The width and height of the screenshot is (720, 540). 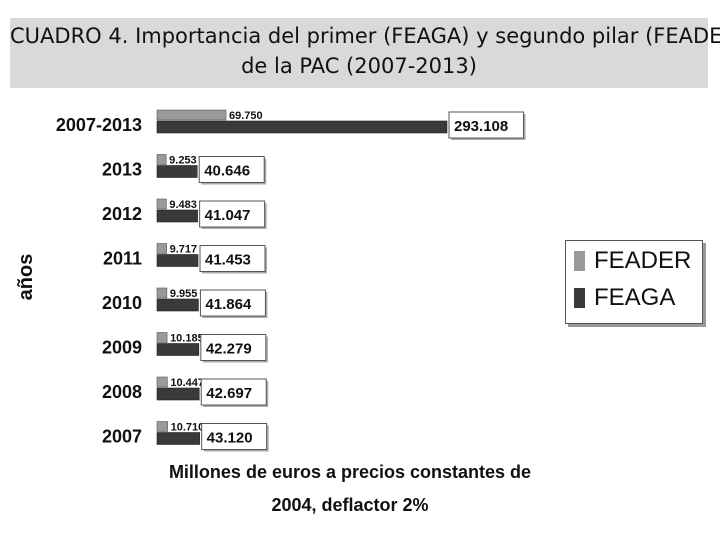 I want to click on bar-feader-2007, so click(x=162, y=426).